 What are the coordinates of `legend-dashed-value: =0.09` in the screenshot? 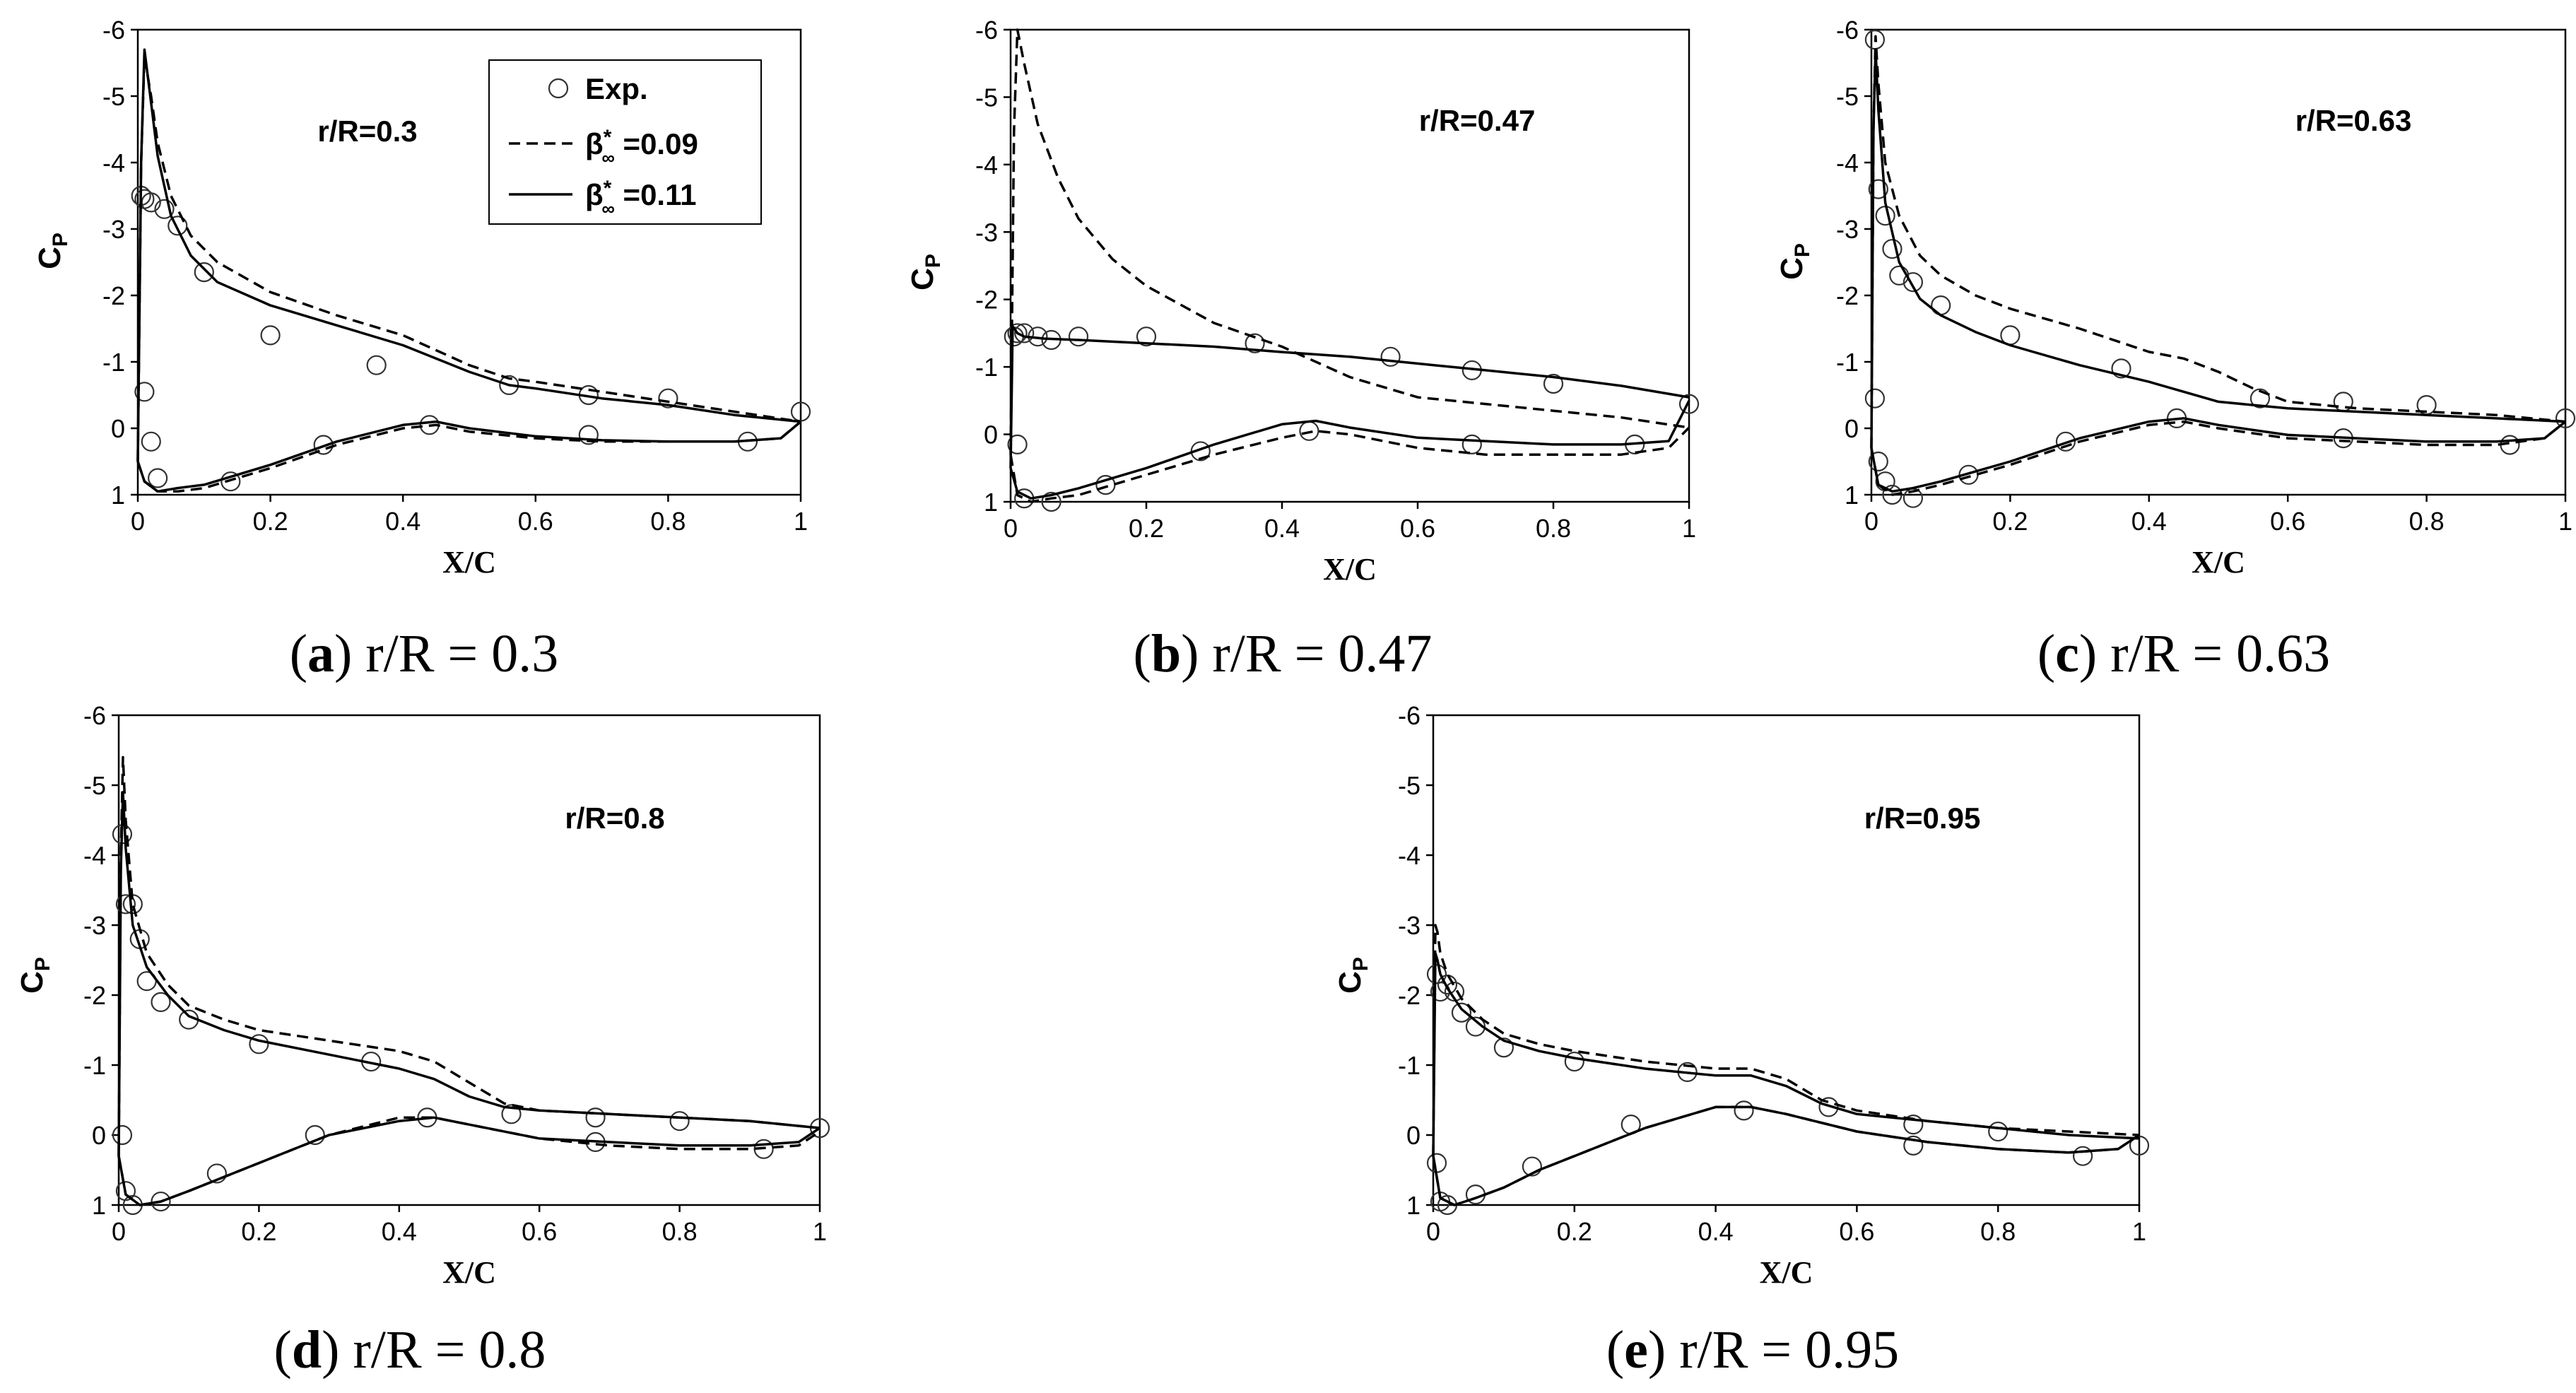 It's located at (656, 143).